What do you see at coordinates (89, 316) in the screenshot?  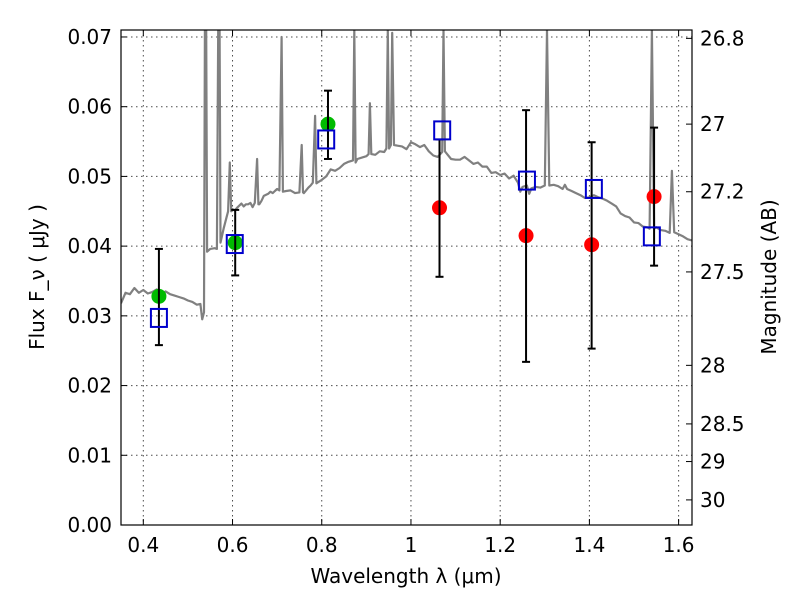 I see `y-tick-label: 0.03` at bounding box center [89, 316].